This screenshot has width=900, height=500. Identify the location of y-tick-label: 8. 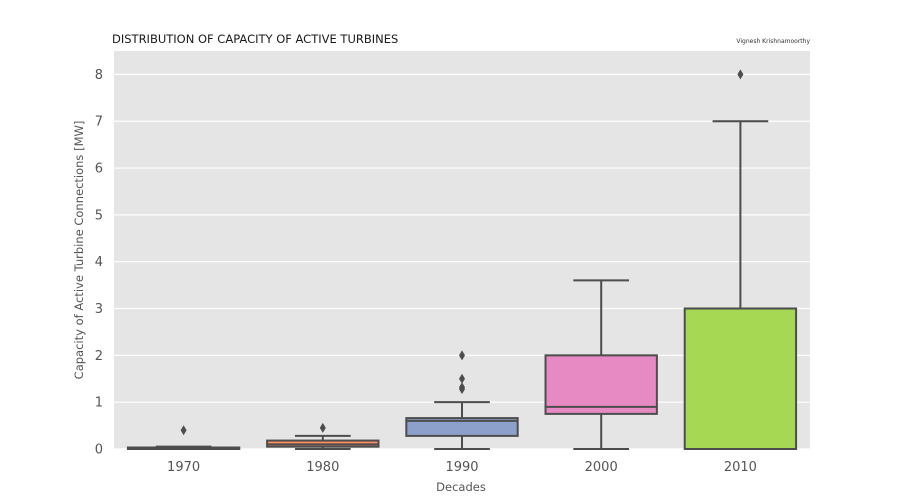
(99, 75).